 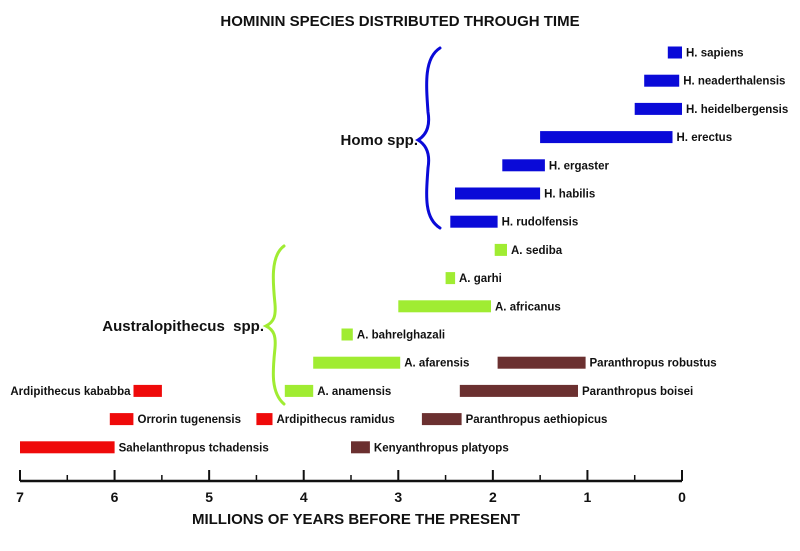 I want to click on x-axis: 7 6 5 4 3 2 1 0, so click(x=351, y=487).